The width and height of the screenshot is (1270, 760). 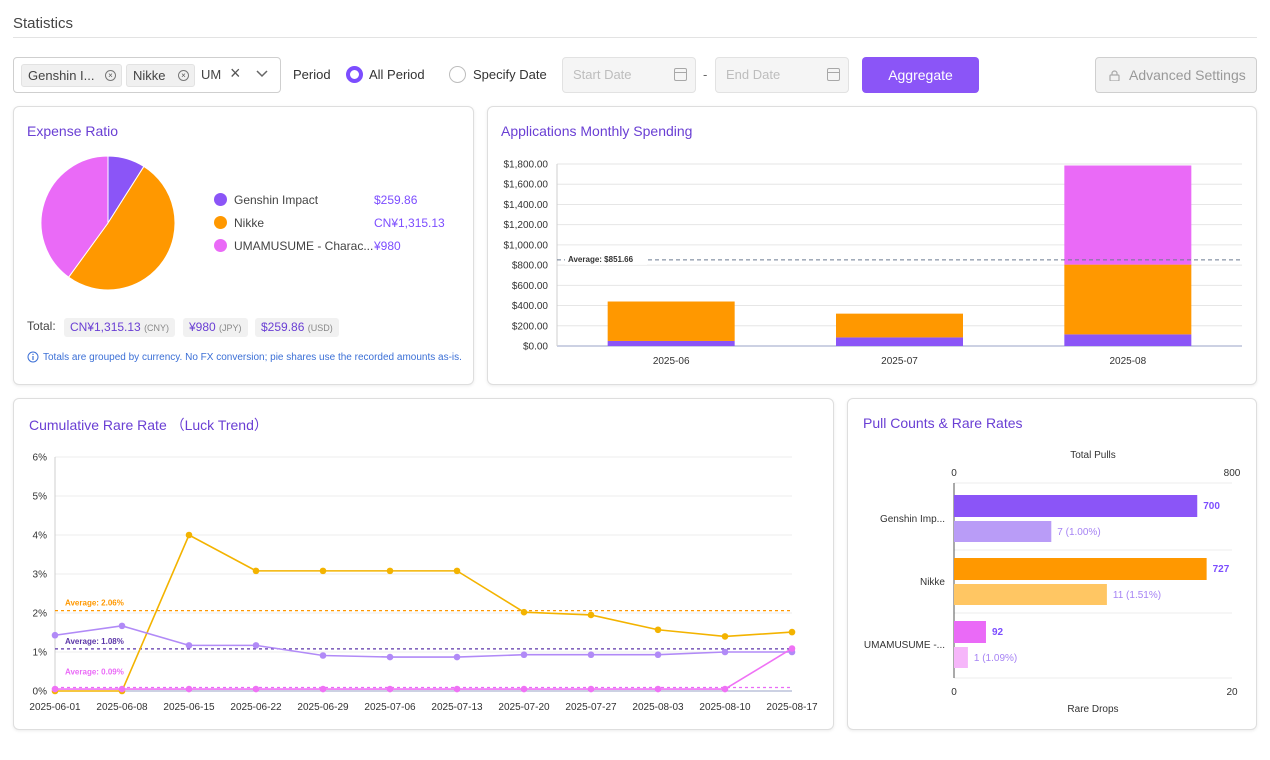 I want to click on start-date-placeholder: Start Date, so click(x=602, y=74).